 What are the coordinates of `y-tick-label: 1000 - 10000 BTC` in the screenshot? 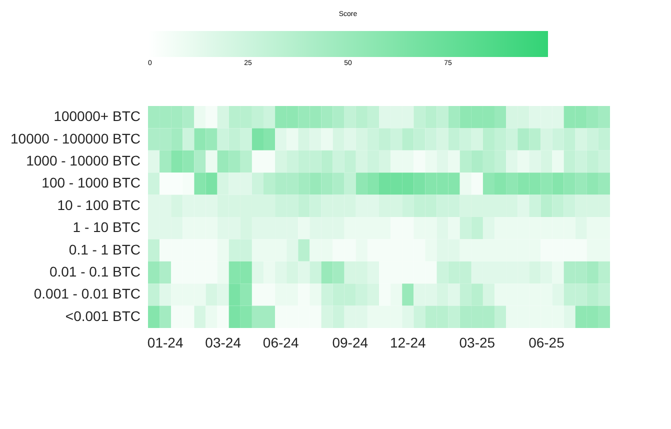 It's located at (83, 160).